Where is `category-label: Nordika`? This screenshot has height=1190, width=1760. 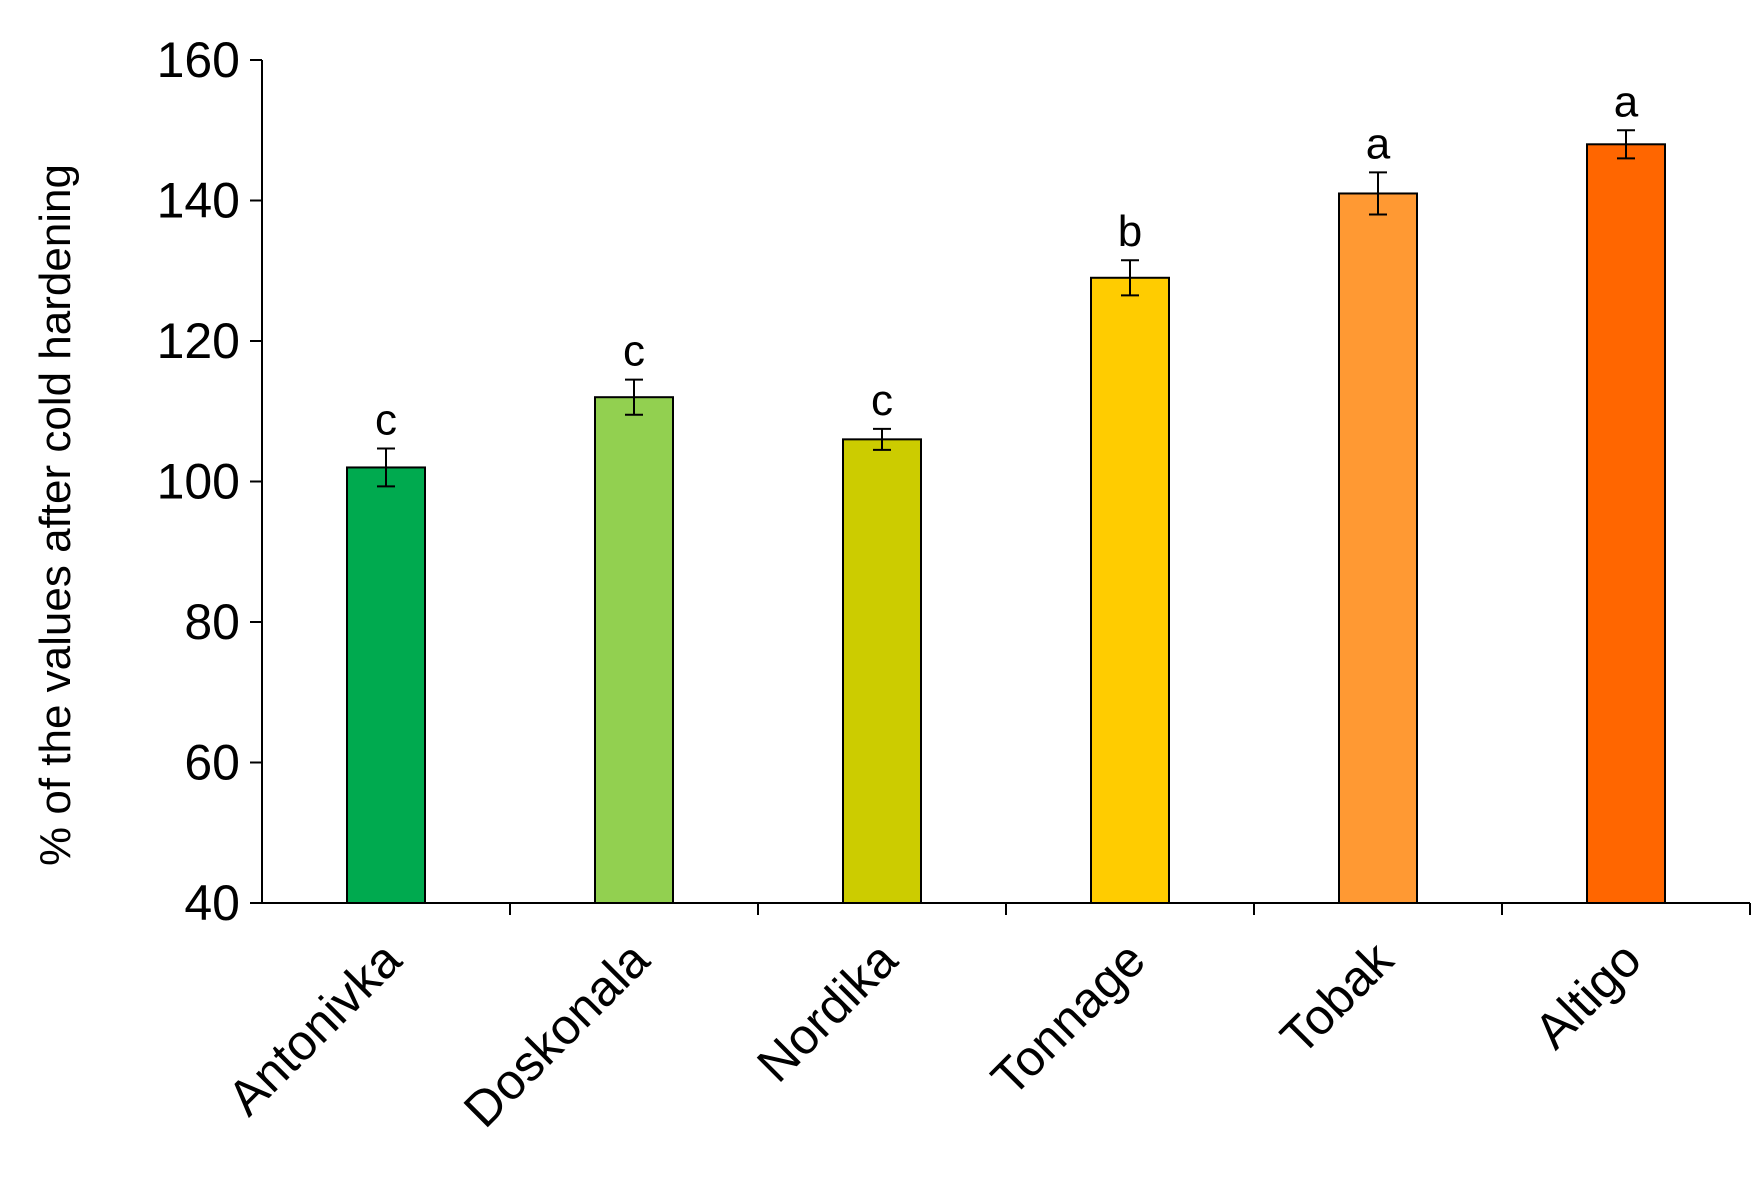 category-label: Nordika is located at coordinates (827, 1012).